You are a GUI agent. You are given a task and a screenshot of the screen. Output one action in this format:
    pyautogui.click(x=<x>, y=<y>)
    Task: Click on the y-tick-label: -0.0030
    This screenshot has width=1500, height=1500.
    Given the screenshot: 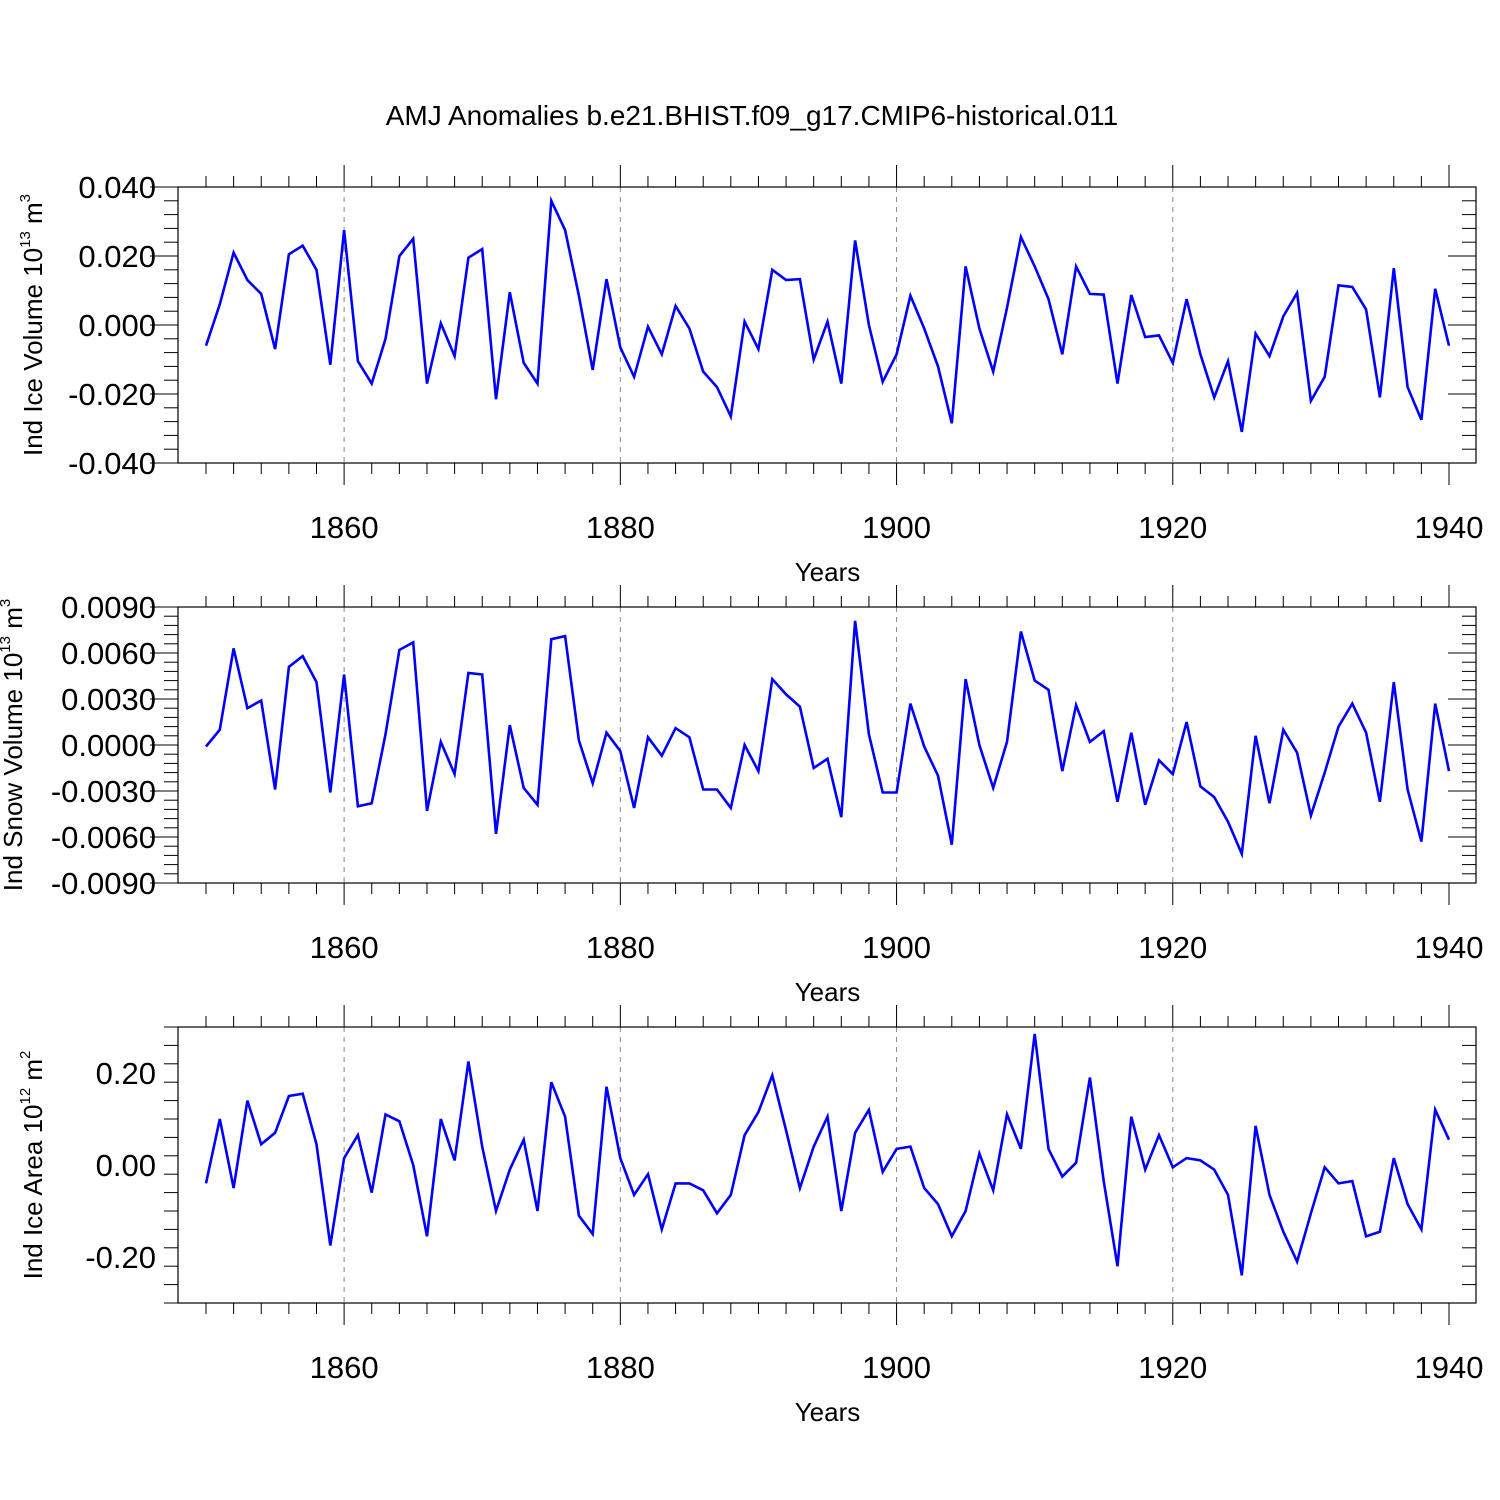 What is the action you would take?
    pyautogui.click(x=103, y=791)
    